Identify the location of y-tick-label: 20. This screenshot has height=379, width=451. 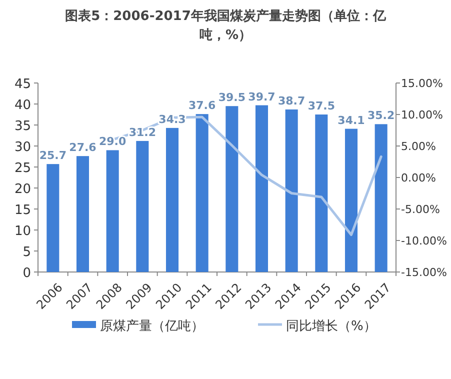
(22, 189).